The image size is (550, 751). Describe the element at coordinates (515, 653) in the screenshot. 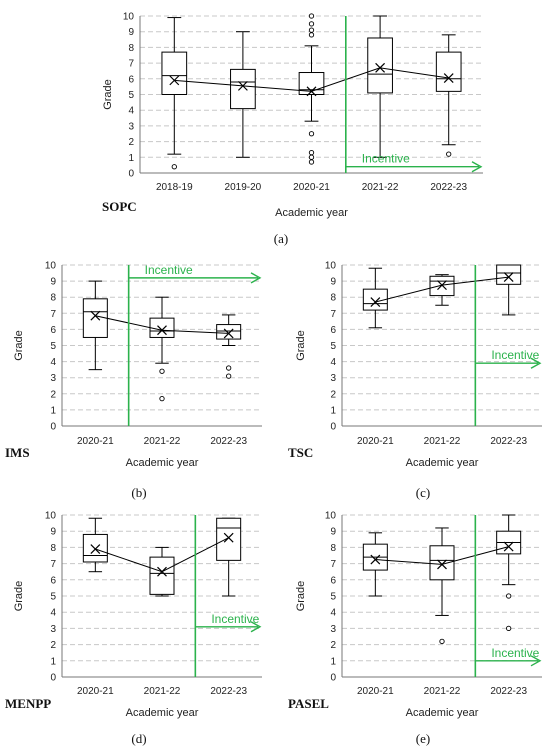

I see `incentive-label: Incentive` at that location.